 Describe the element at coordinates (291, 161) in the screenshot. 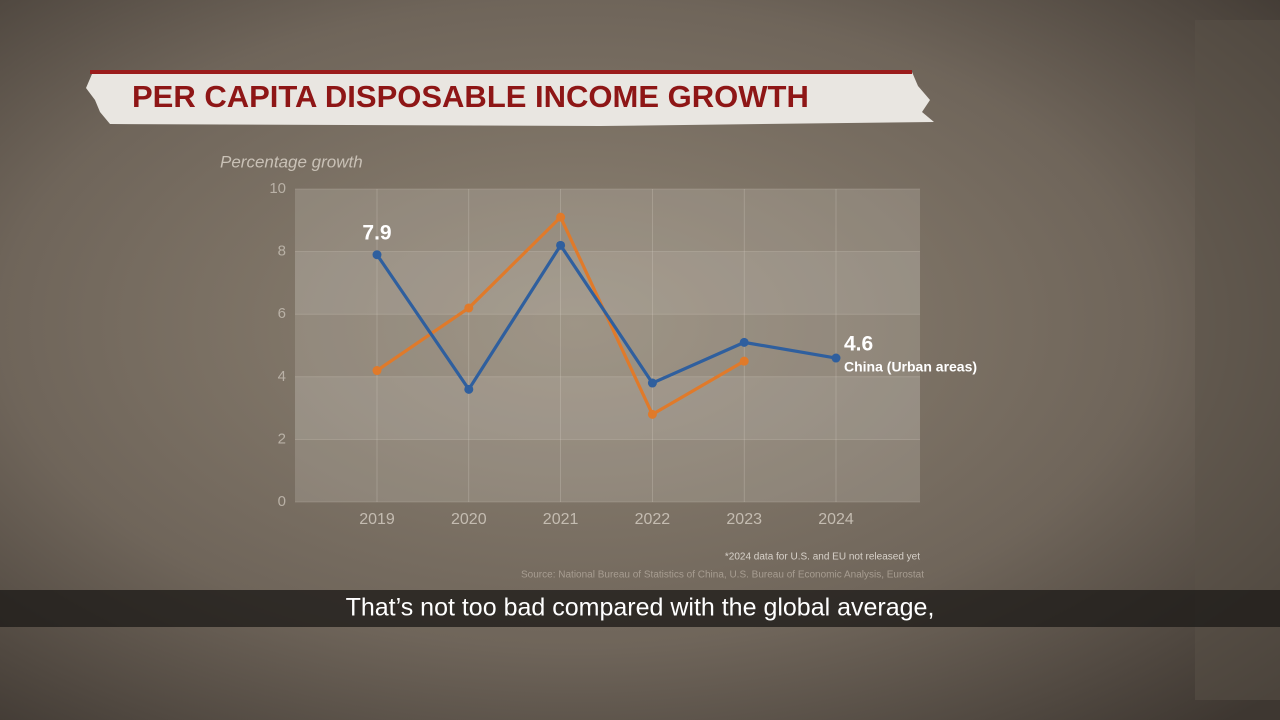

I see `y-axis-label: Percentage growth` at that location.